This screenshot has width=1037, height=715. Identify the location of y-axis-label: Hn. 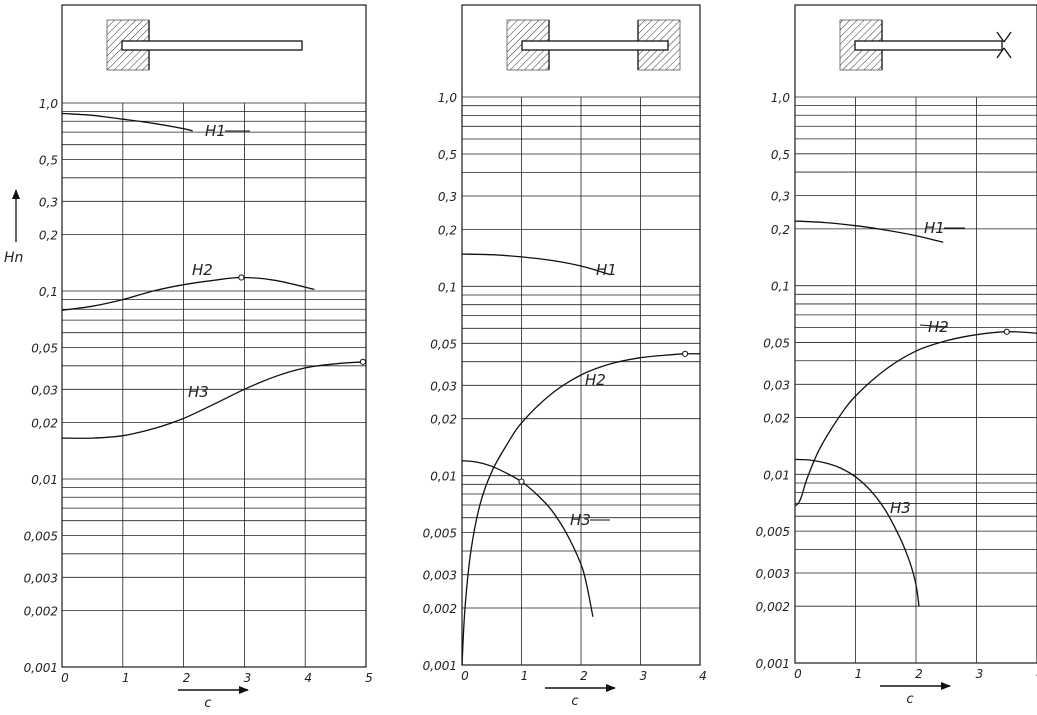
(13, 258).